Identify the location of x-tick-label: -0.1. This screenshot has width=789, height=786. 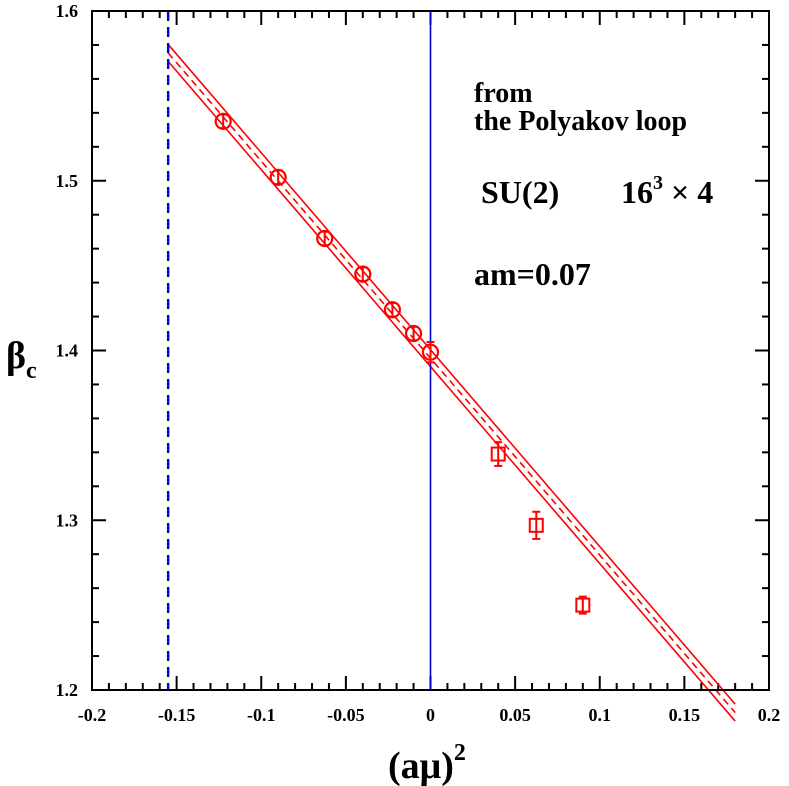
(261, 715).